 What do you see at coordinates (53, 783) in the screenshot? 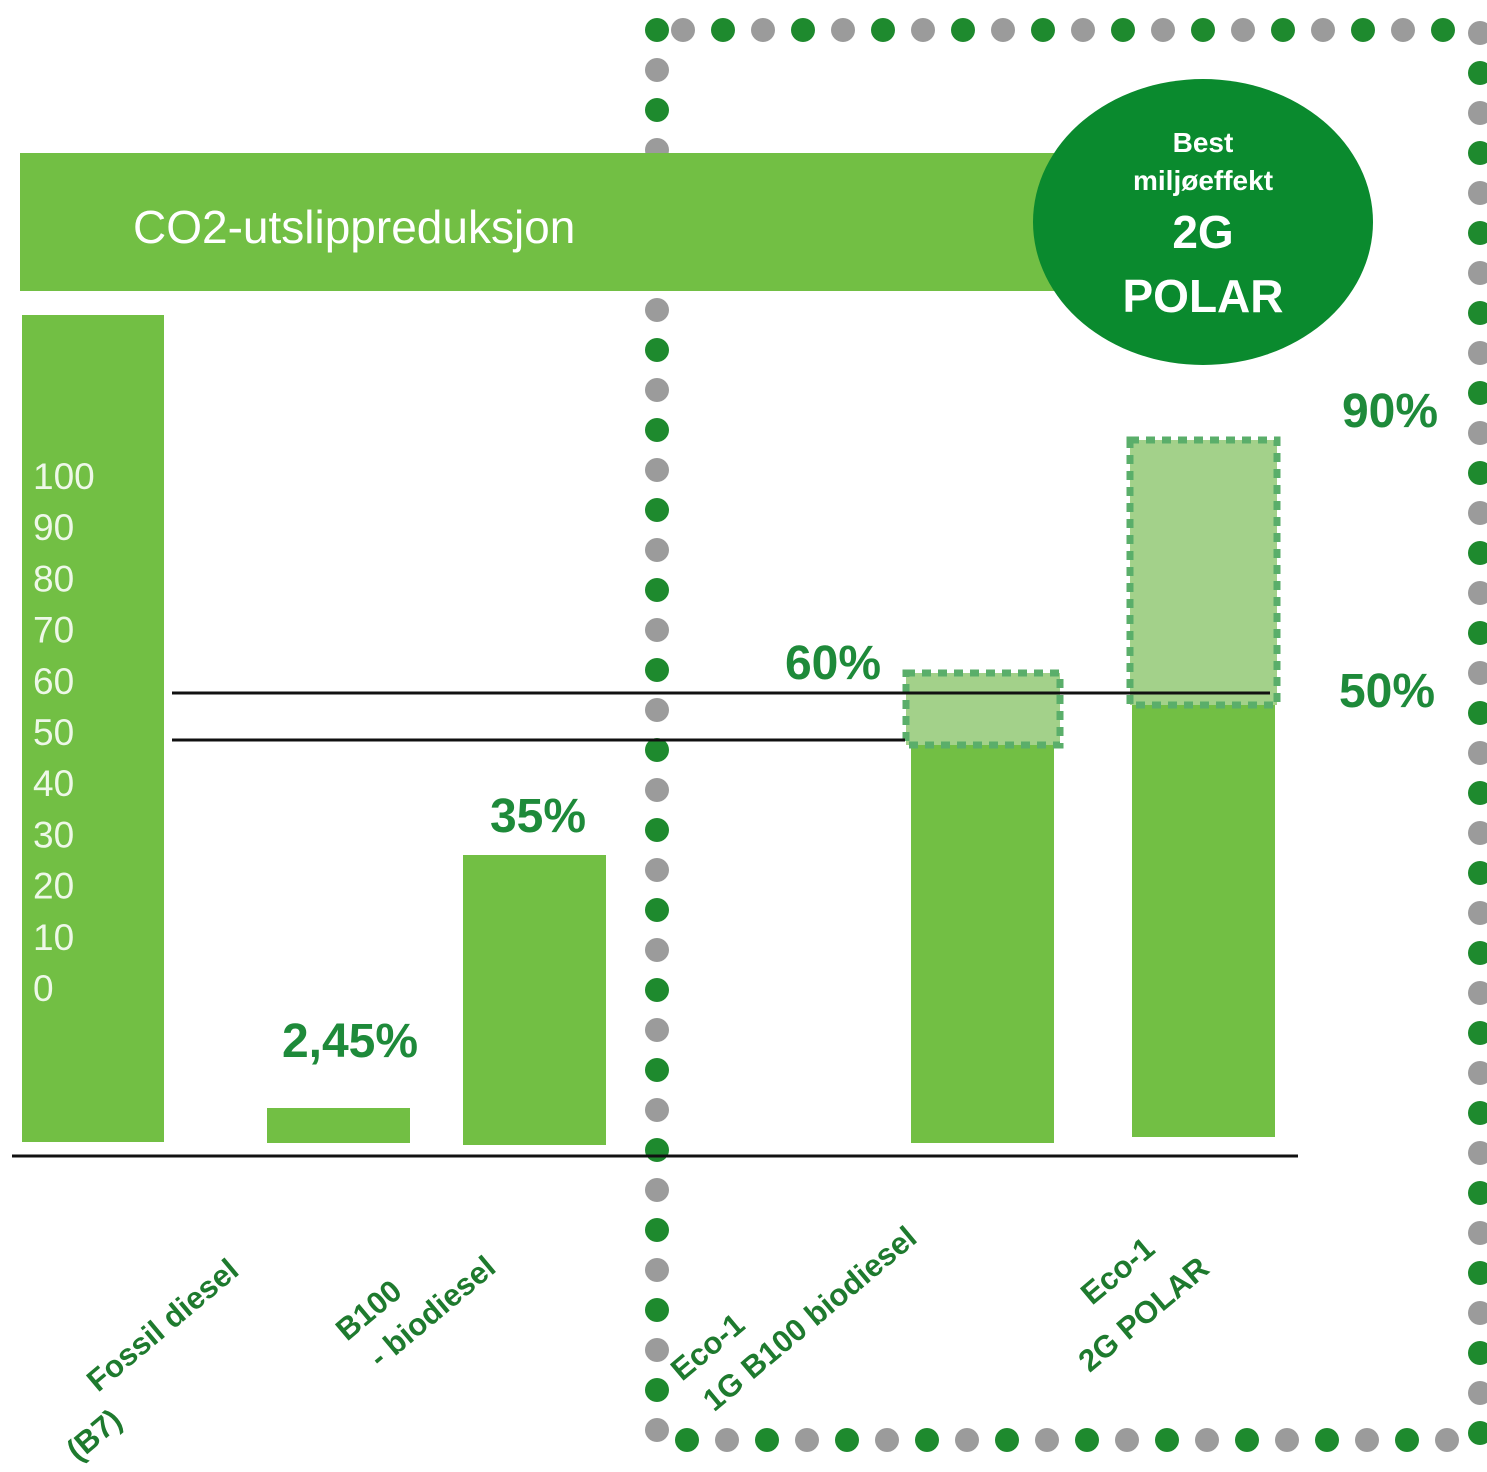
I see `scale-label: 40` at bounding box center [53, 783].